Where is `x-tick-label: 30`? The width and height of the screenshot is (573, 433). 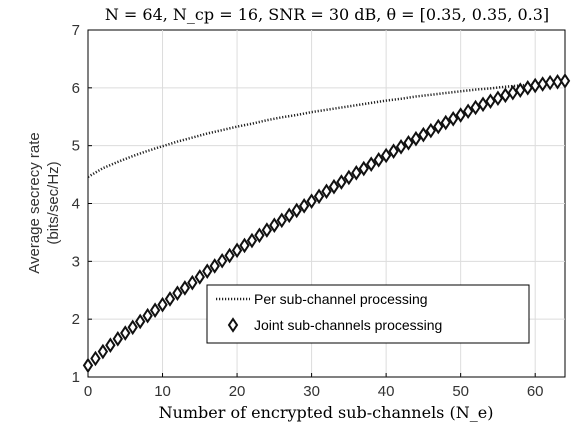
x-tick-label: 30 is located at coordinates (311, 391).